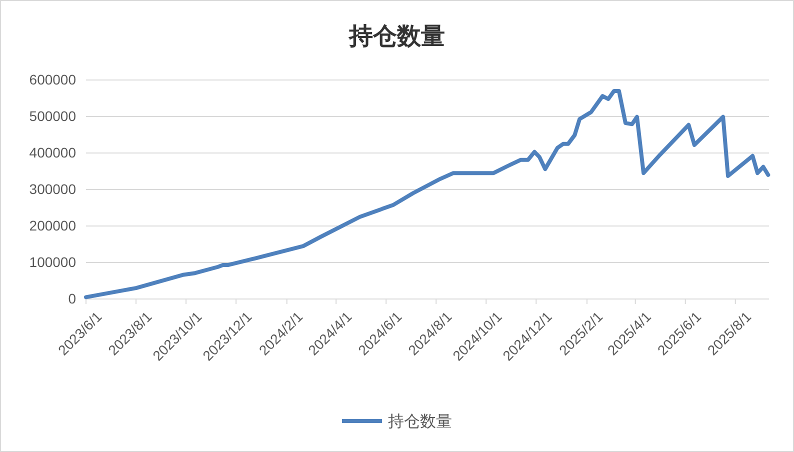 This screenshot has width=794, height=452. Describe the element at coordinates (52, 152) in the screenshot. I see `y-tick-label: 400000` at that location.